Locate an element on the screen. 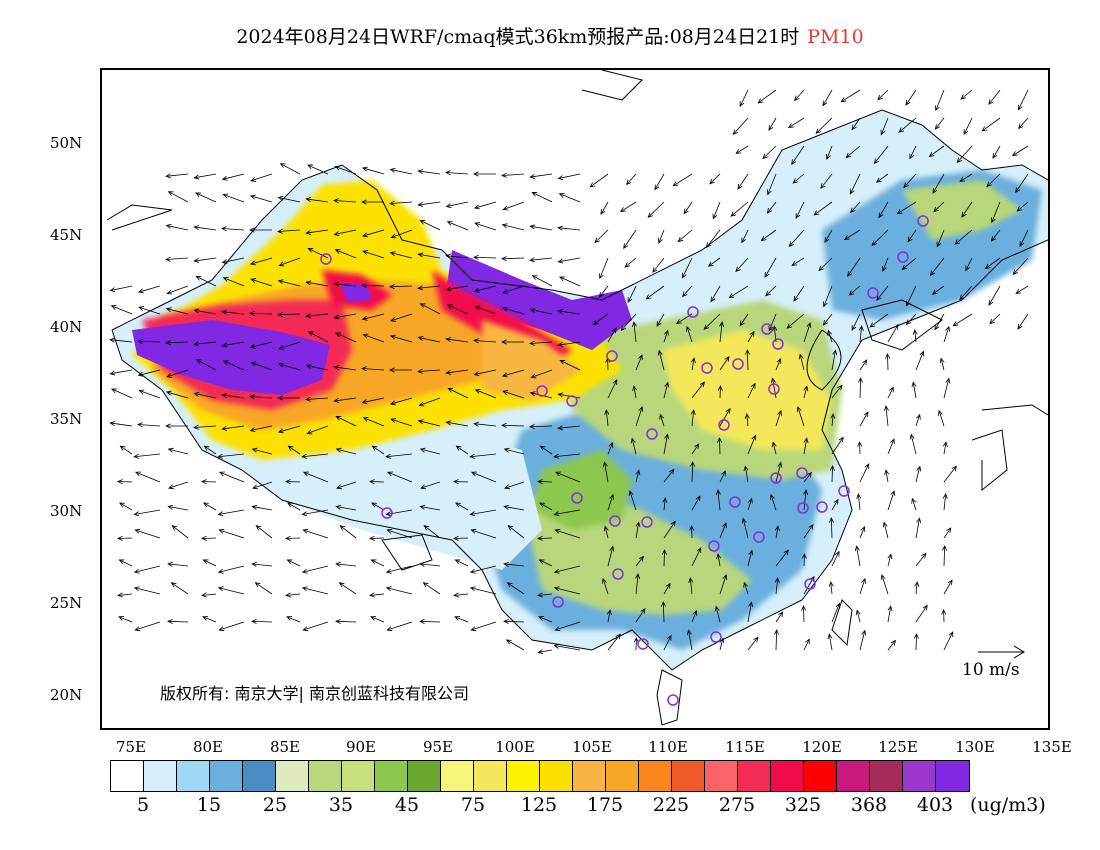  legend-label: 75 is located at coordinates (473, 805).